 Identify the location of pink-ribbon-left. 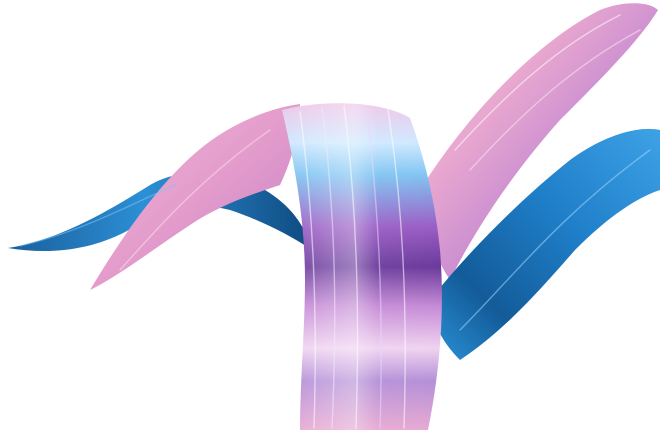
(195, 197).